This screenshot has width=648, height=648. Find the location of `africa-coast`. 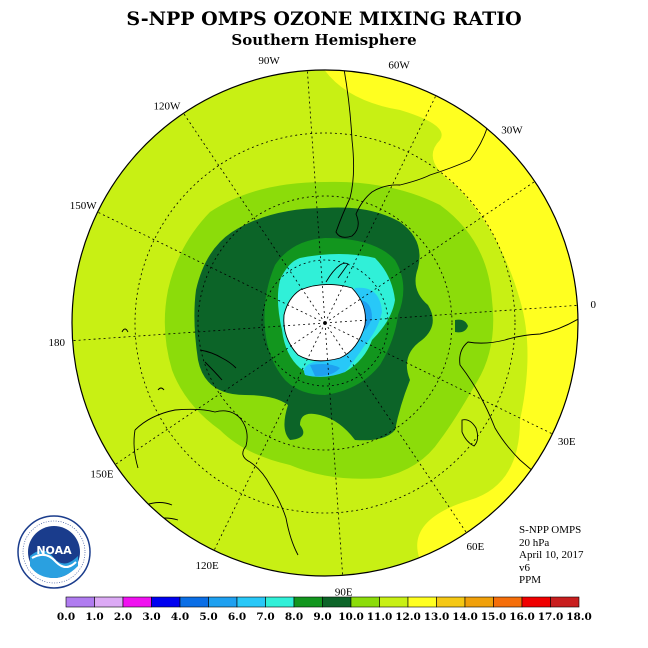

africa-coast is located at coordinates (518, 404).